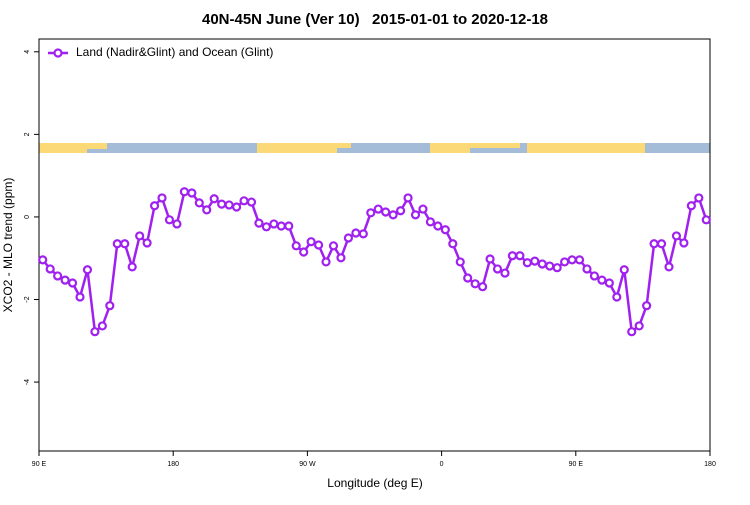  I want to click on x-tick-label: 90 W, so click(307, 464).